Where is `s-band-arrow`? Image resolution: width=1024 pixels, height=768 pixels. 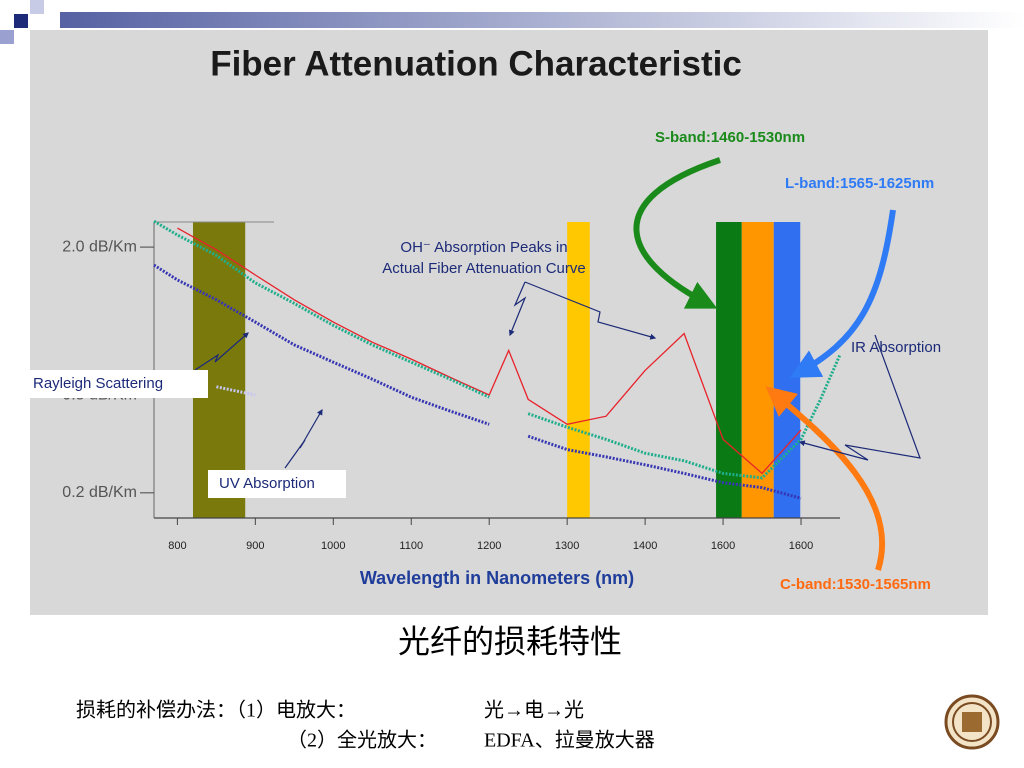
s-band-arrow is located at coordinates (677, 233).